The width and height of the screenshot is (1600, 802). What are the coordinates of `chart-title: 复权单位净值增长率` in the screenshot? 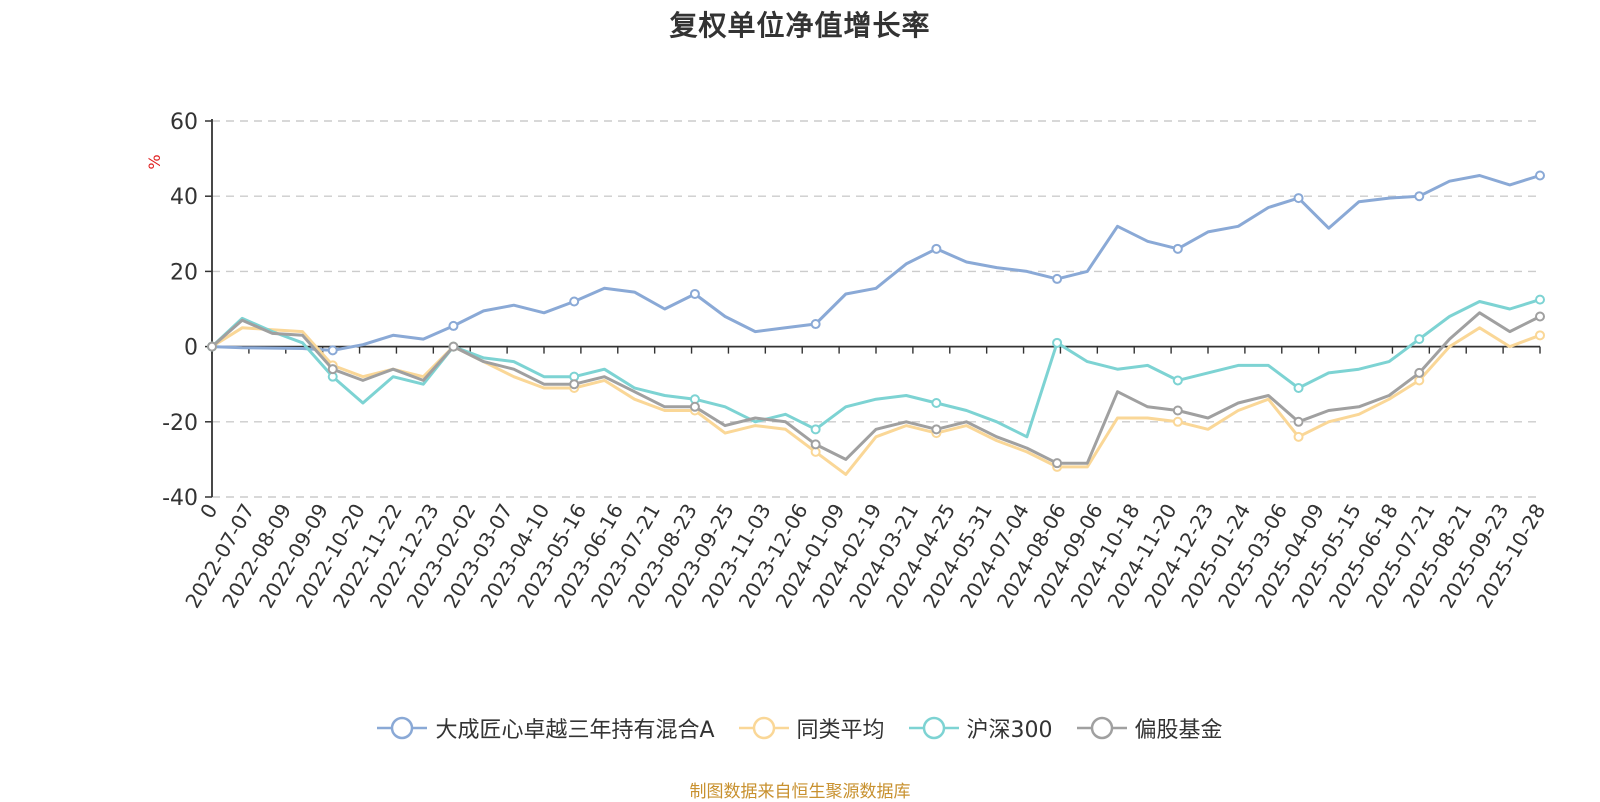 It's located at (800, 25).